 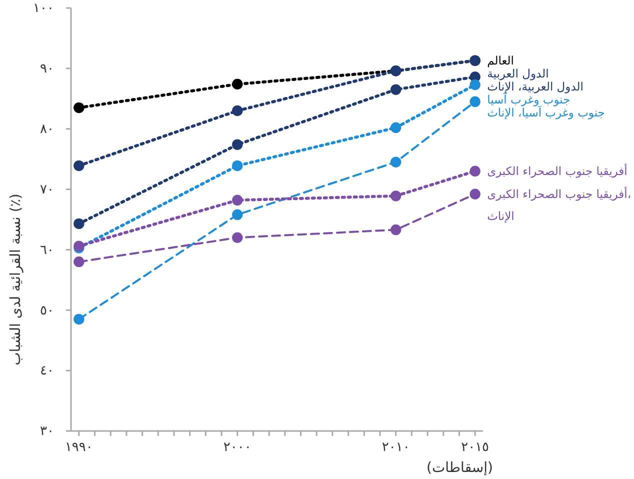 I want to click on series-label: أفريقيا جنوب الصحراء الكبرى، الإناث, so click(x=559, y=205).